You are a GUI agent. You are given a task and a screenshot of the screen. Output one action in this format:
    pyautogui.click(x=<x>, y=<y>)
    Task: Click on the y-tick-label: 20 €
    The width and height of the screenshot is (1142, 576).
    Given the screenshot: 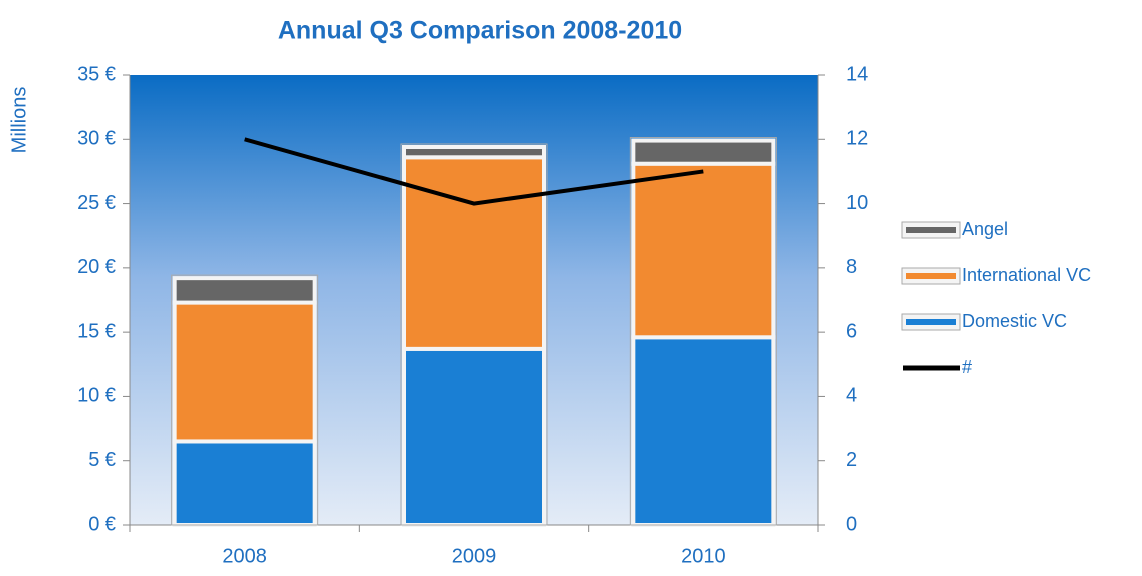 What is the action you would take?
    pyautogui.click(x=96, y=267)
    